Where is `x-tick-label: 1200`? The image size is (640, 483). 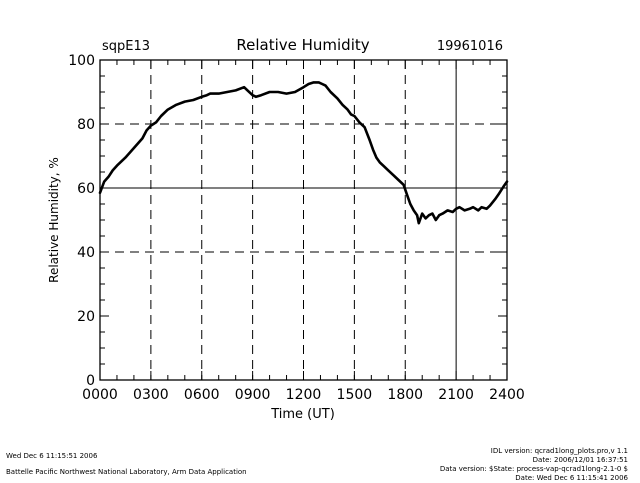
x-tick-label: 1200 is located at coordinates (304, 395).